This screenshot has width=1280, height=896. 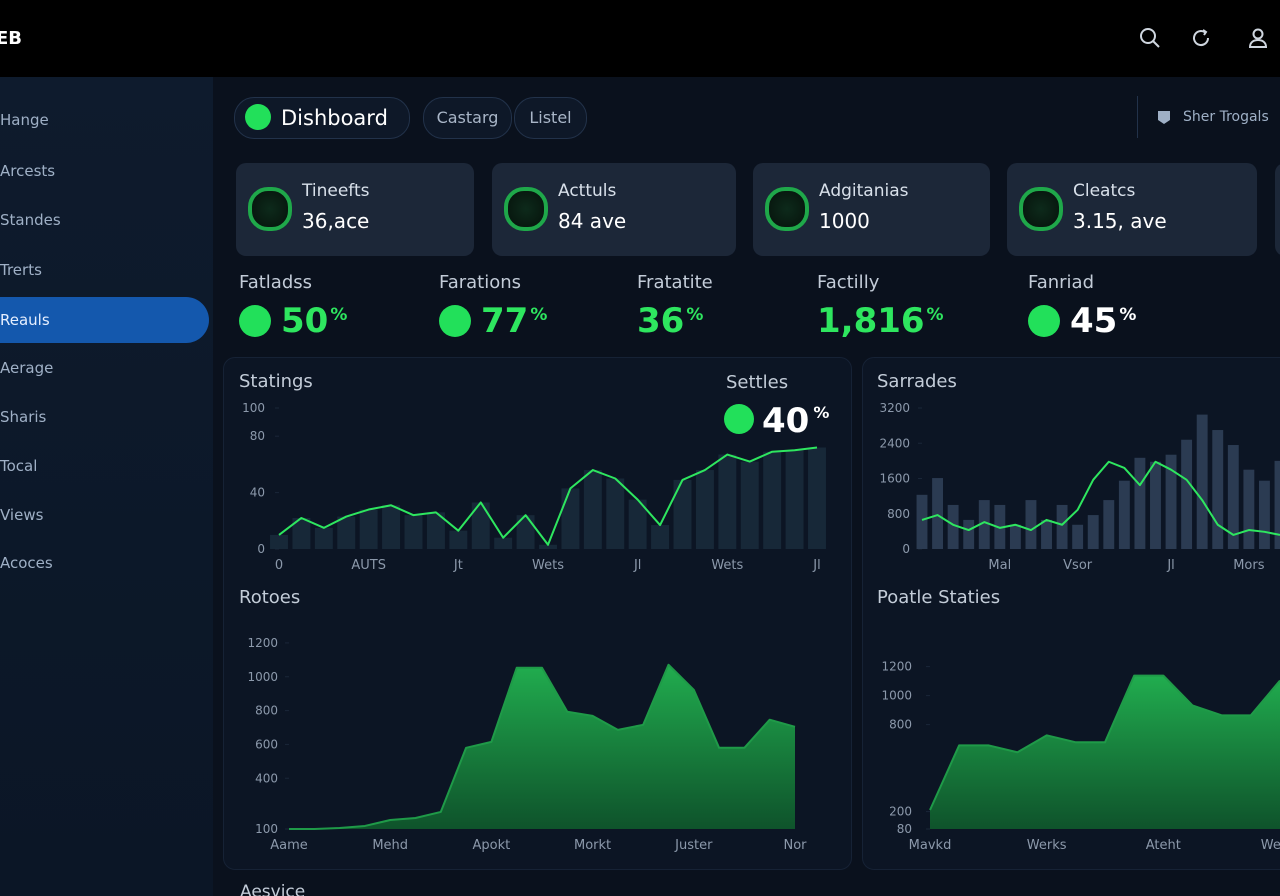 What do you see at coordinates (1270, 845) in the screenshot?
I see `x-tick-label: Wentt` at bounding box center [1270, 845].